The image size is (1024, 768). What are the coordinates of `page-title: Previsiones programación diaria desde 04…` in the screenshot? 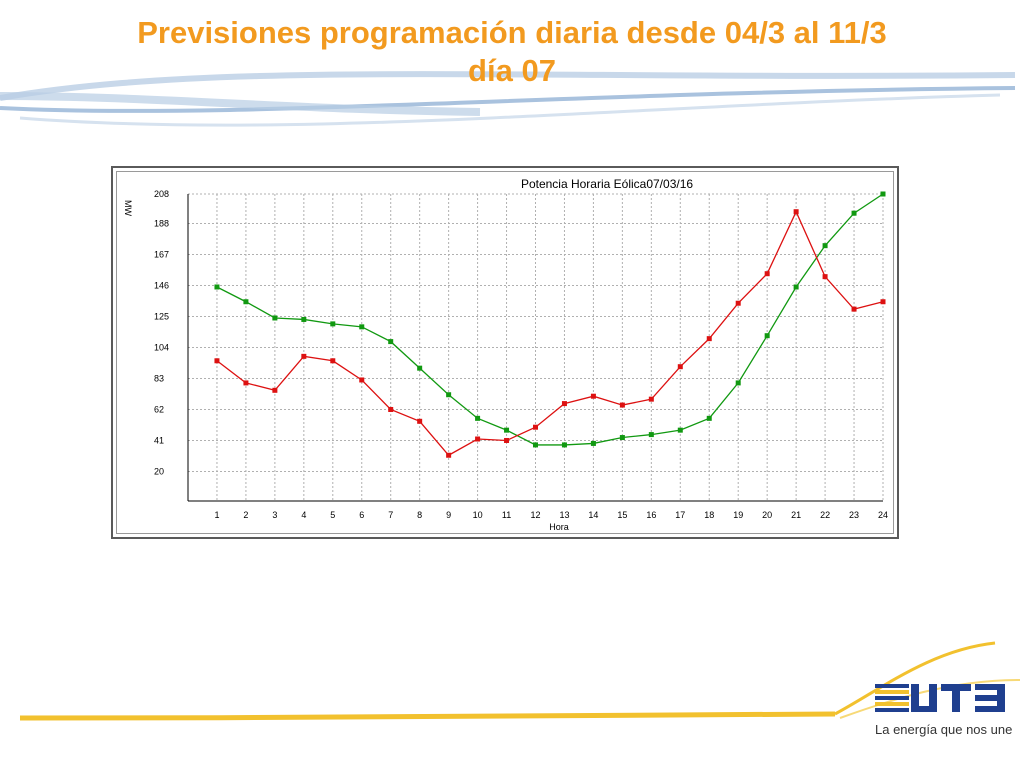 It's located at (512, 52).